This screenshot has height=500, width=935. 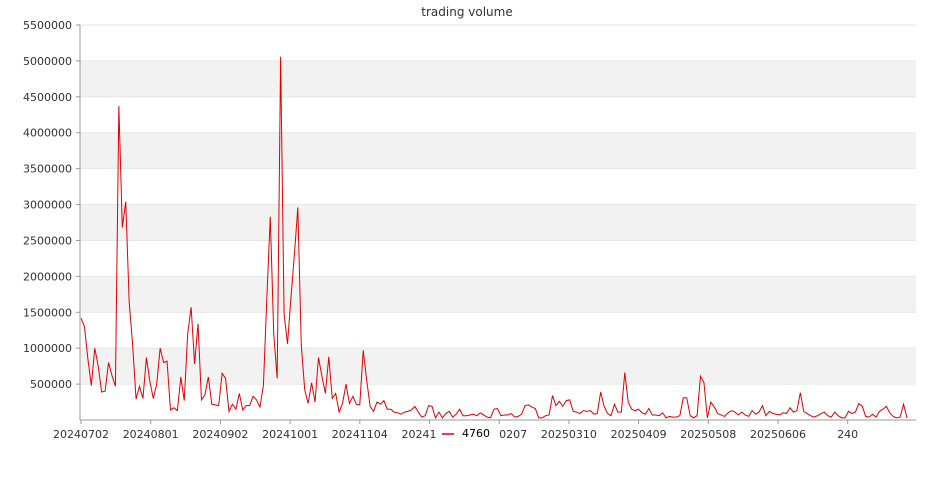 What do you see at coordinates (47, 205) in the screenshot?
I see `y-tick-label: 3000000` at bounding box center [47, 205].